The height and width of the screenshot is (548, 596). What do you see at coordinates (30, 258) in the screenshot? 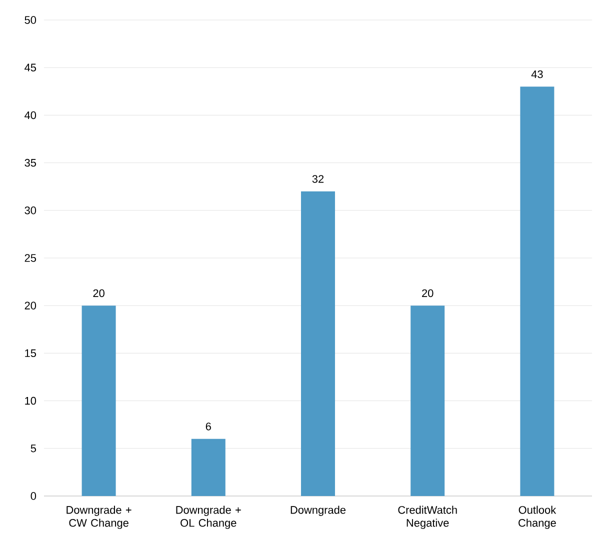
I see `y-tick-label: 25` at bounding box center [30, 258].